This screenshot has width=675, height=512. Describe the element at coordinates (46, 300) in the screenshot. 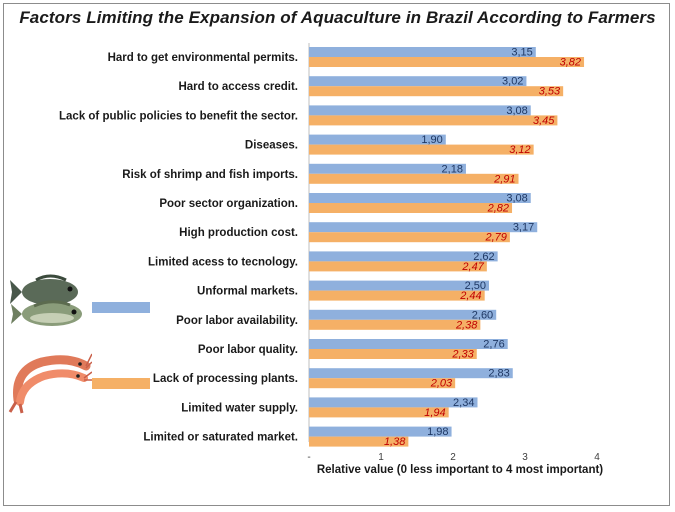

I see `fish-icon` at that location.